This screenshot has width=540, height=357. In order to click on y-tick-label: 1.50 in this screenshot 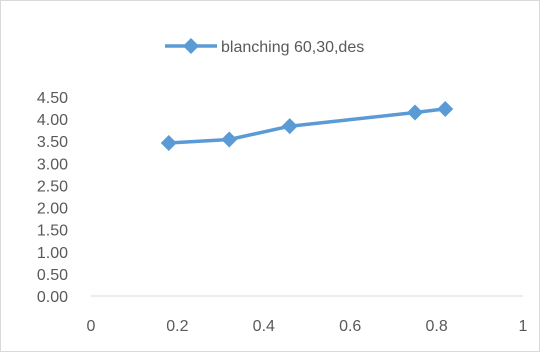, I will do `click(52, 231)`.